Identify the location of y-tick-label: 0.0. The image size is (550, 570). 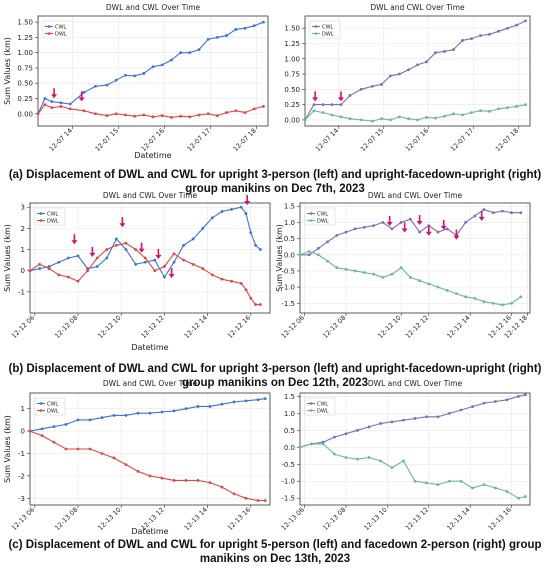
(289, 448).